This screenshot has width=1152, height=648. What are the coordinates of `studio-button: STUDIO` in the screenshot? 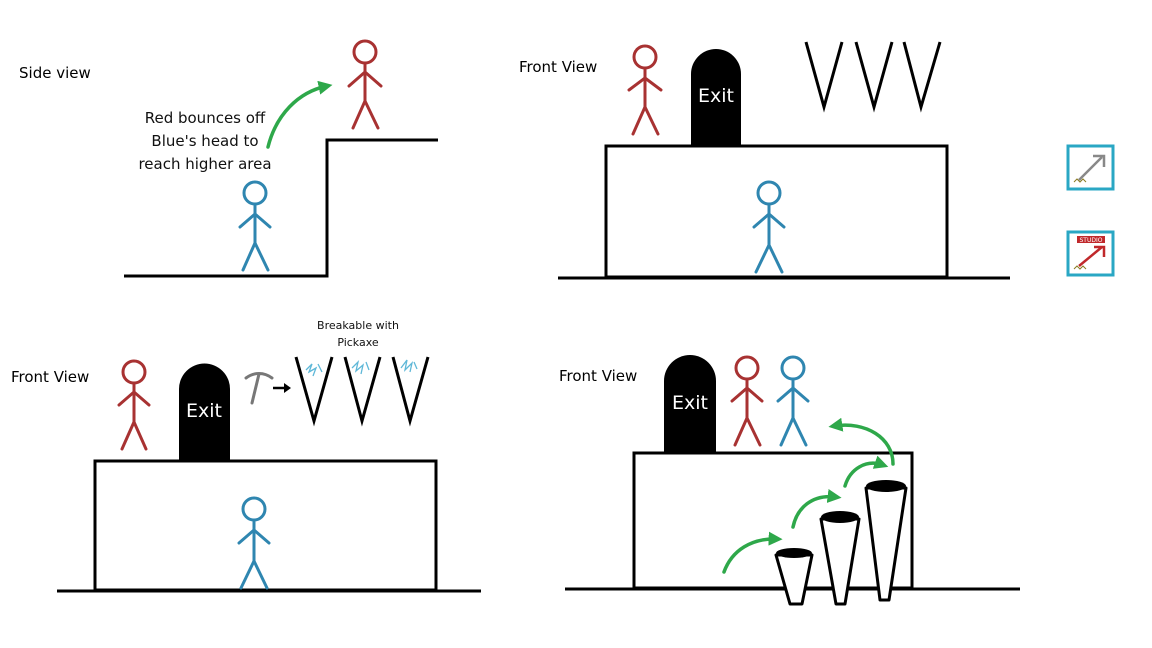 It's located at (1090, 253).